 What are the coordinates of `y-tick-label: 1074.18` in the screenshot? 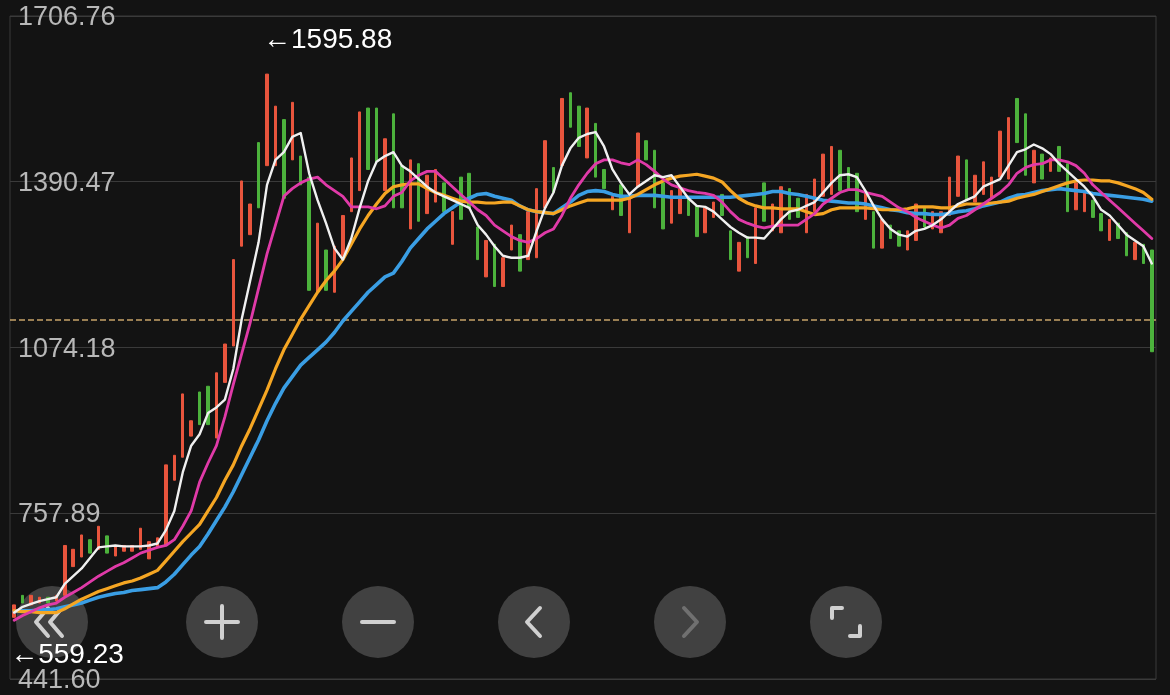 It's located at (67, 347).